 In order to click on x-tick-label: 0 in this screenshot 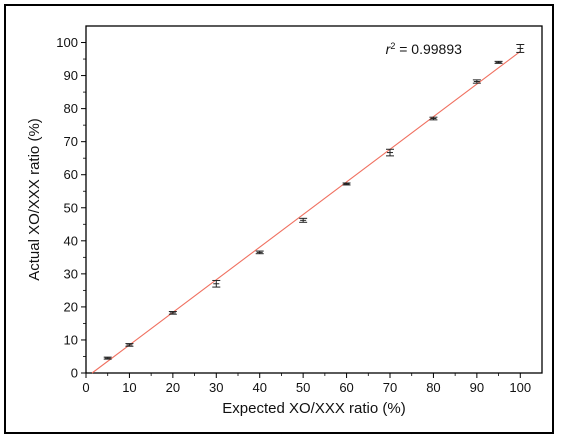, I will do `click(85, 387)`.